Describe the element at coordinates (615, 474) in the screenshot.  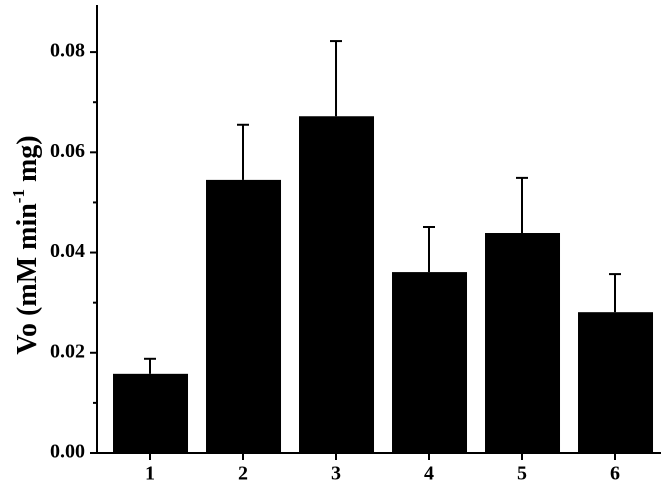
I see `x-tick-label: 6` at that location.